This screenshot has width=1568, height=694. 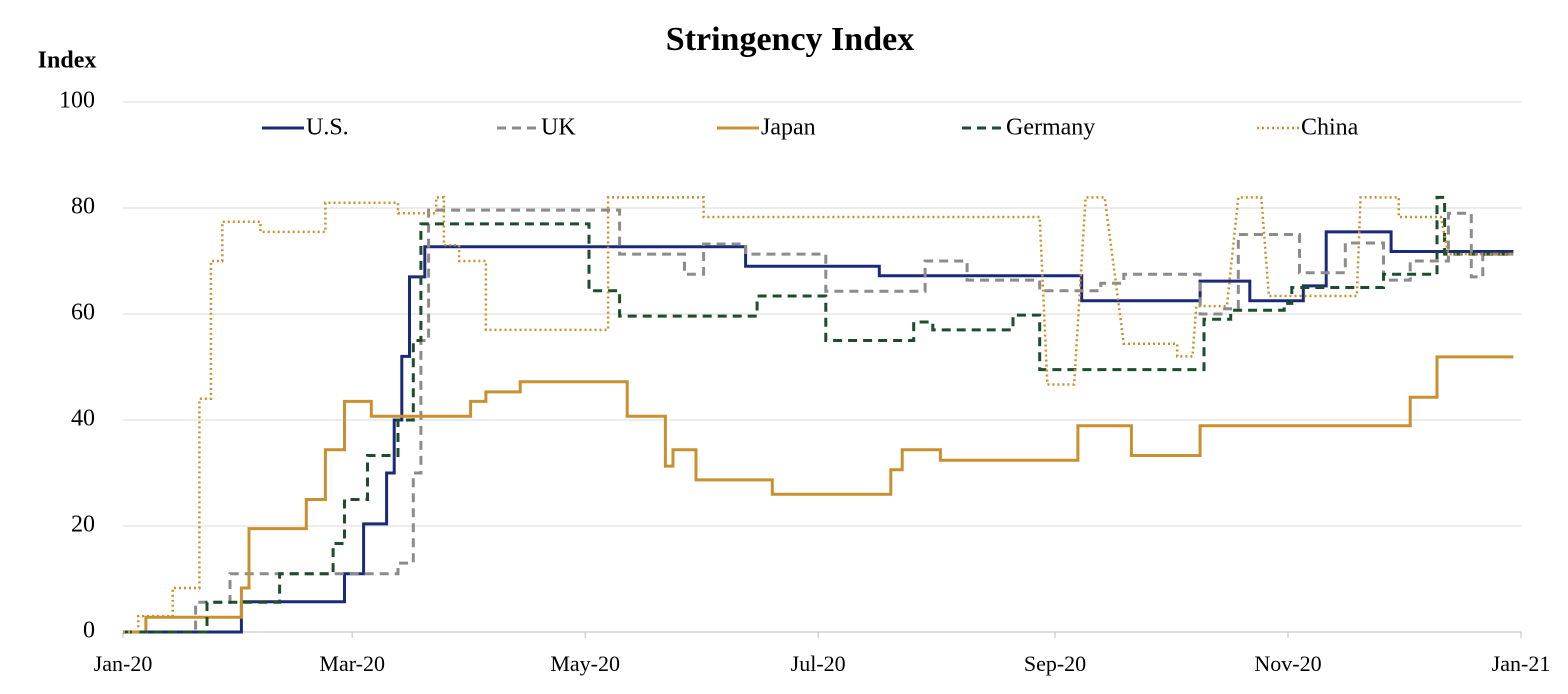 What do you see at coordinates (1050, 128) in the screenshot?
I see `legend-label: Germany` at bounding box center [1050, 128].